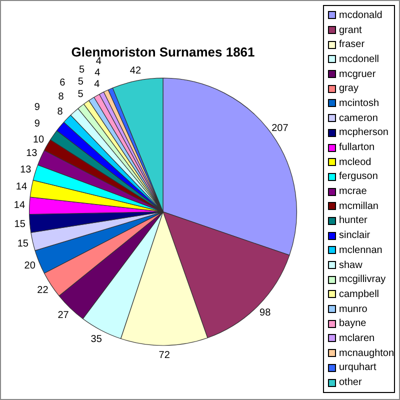 The width and height of the screenshot is (400, 400). What do you see at coordinates (359, 295) in the screenshot?
I see `legend-label: campbell` at bounding box center [359, 295].